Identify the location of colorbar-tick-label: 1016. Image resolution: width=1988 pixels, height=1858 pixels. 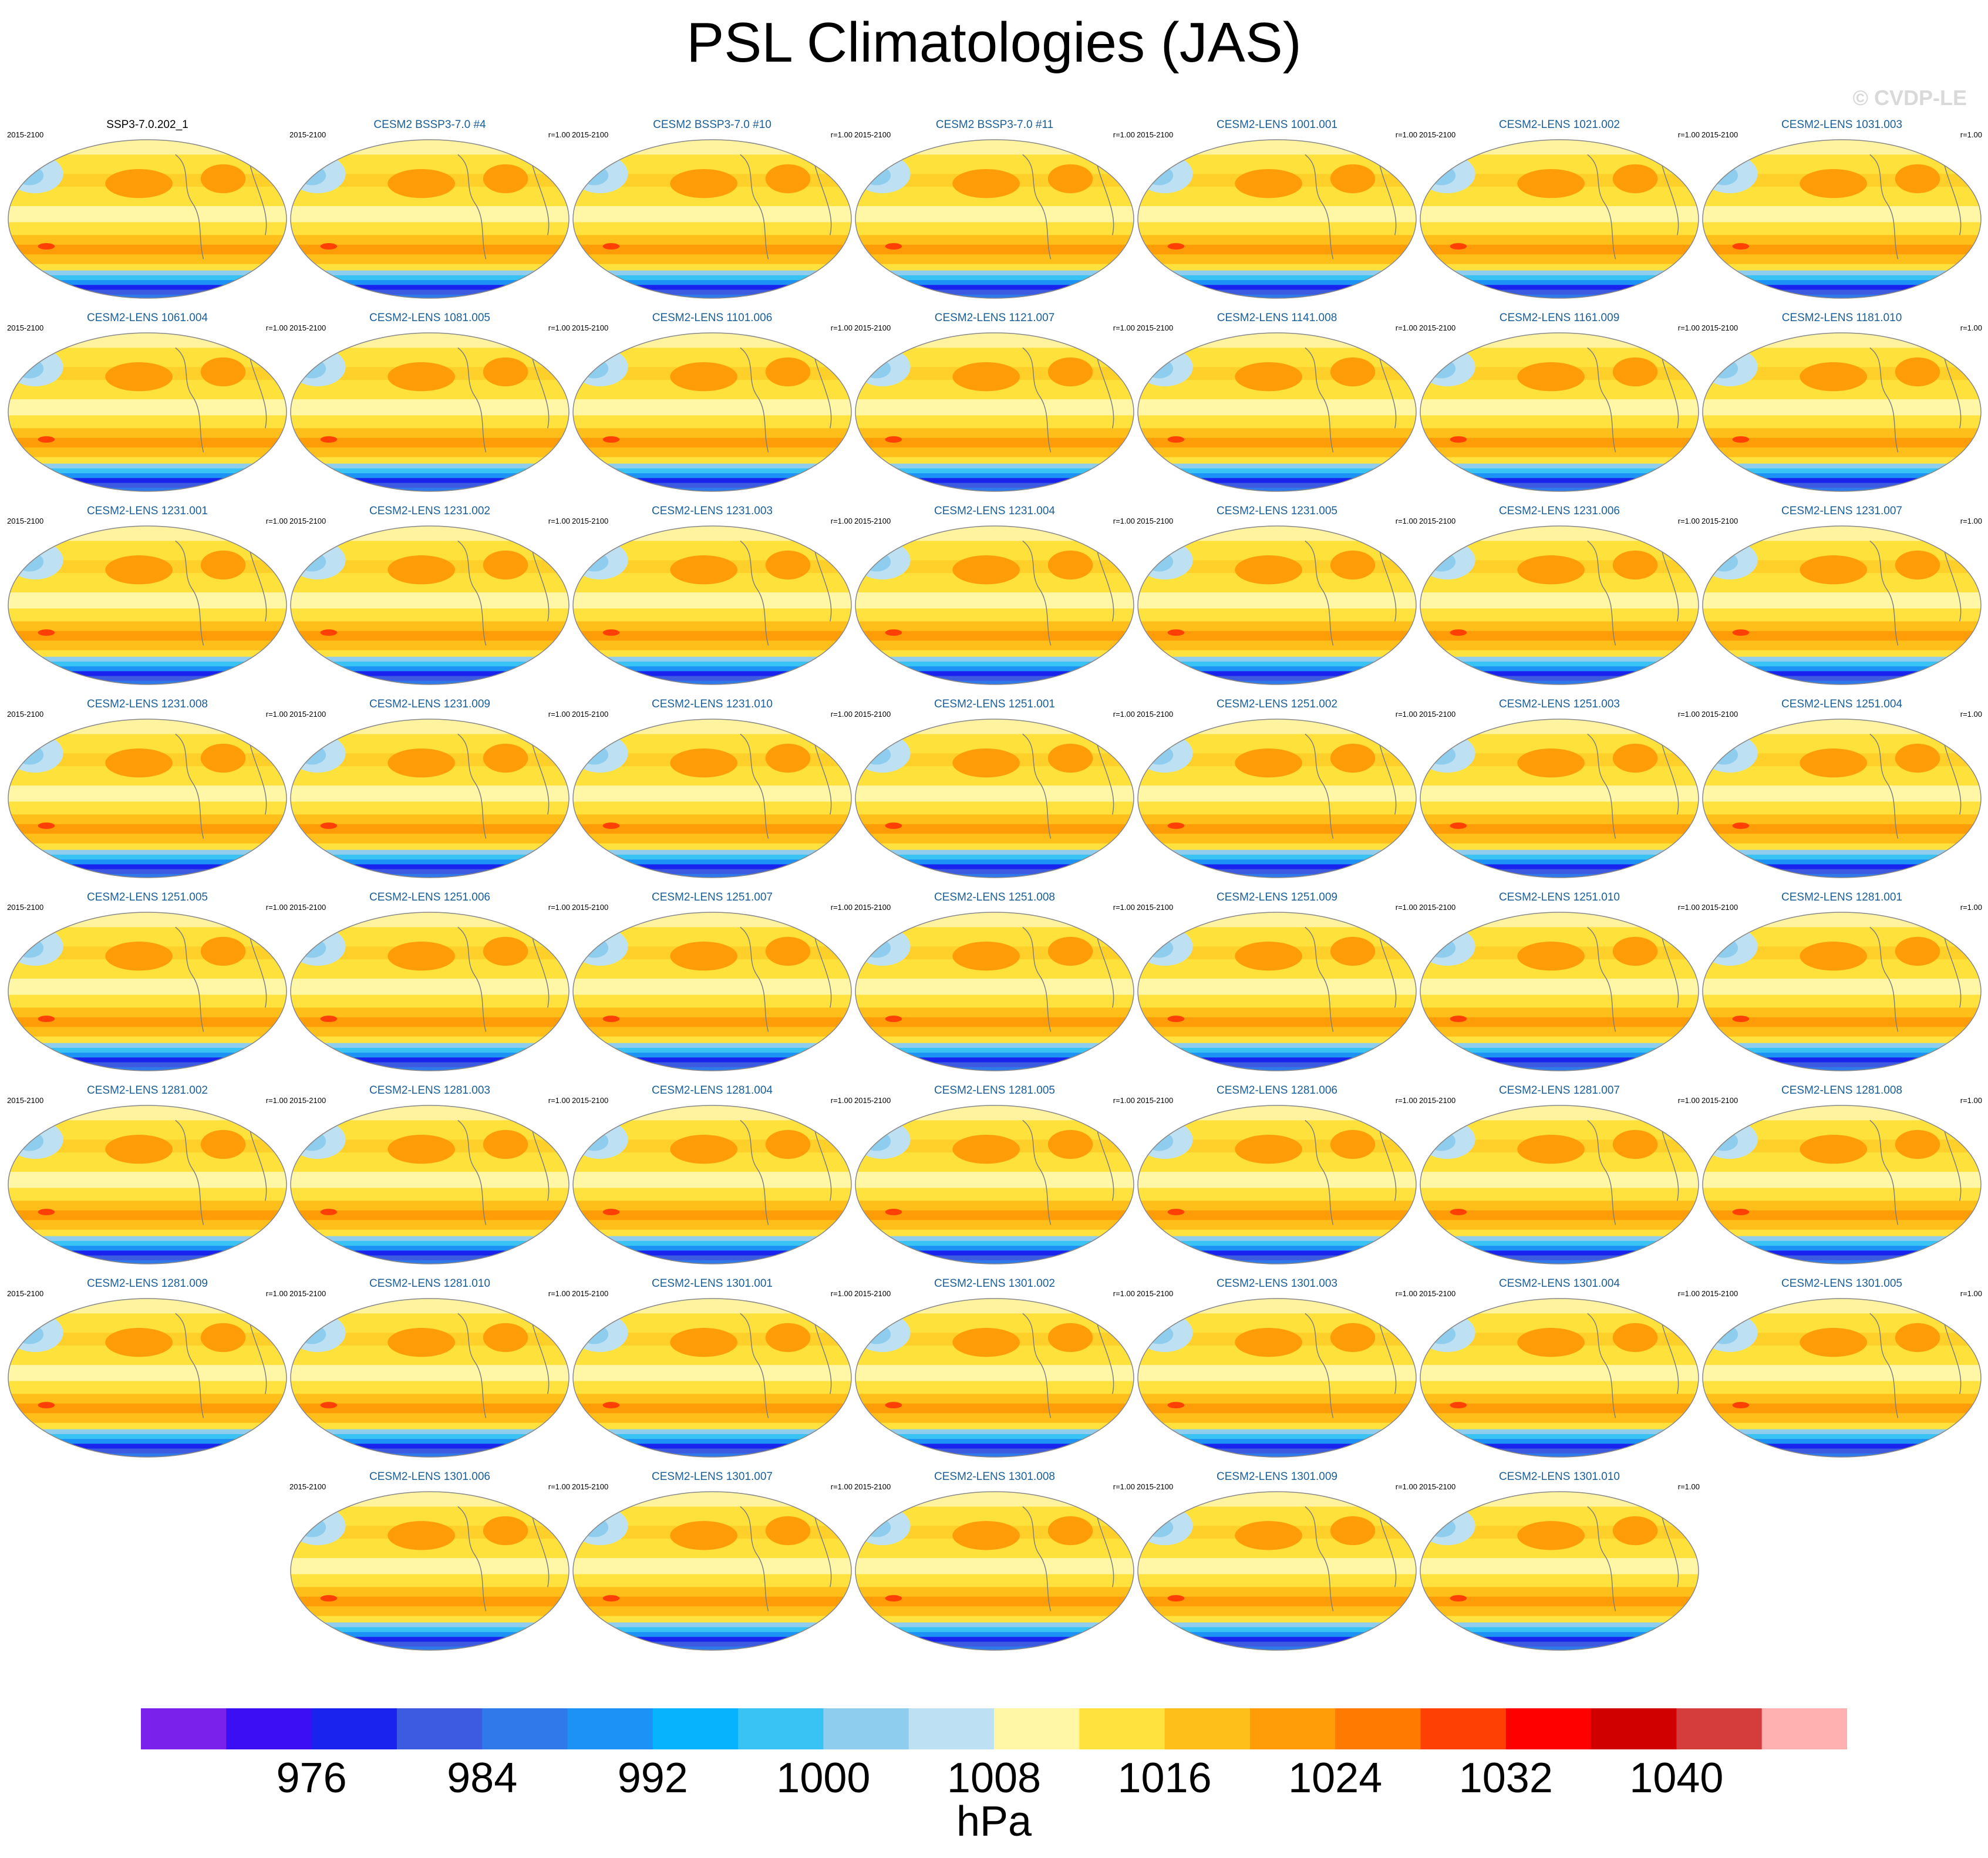
(1165, 1779).